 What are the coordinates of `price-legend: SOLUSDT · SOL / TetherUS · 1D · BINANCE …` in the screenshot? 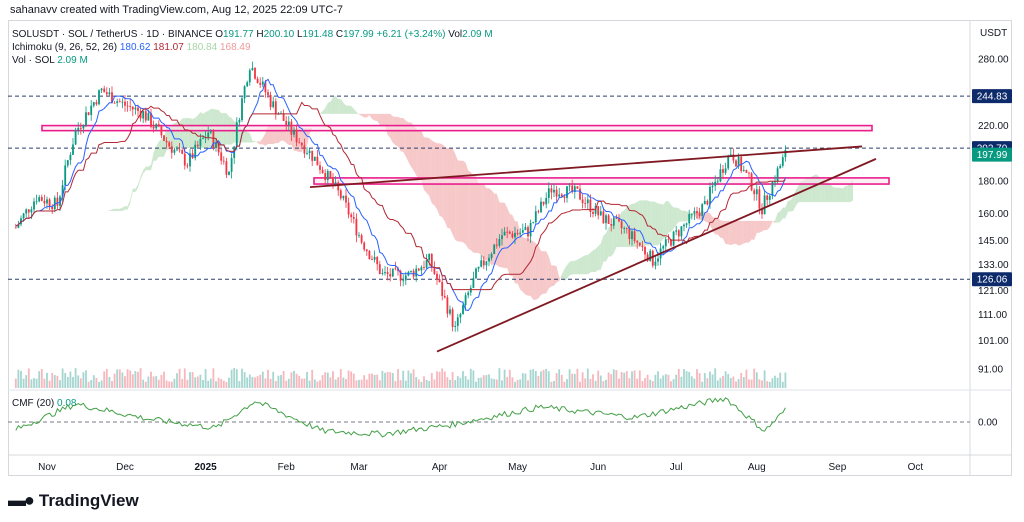 It's located at (252, 47).